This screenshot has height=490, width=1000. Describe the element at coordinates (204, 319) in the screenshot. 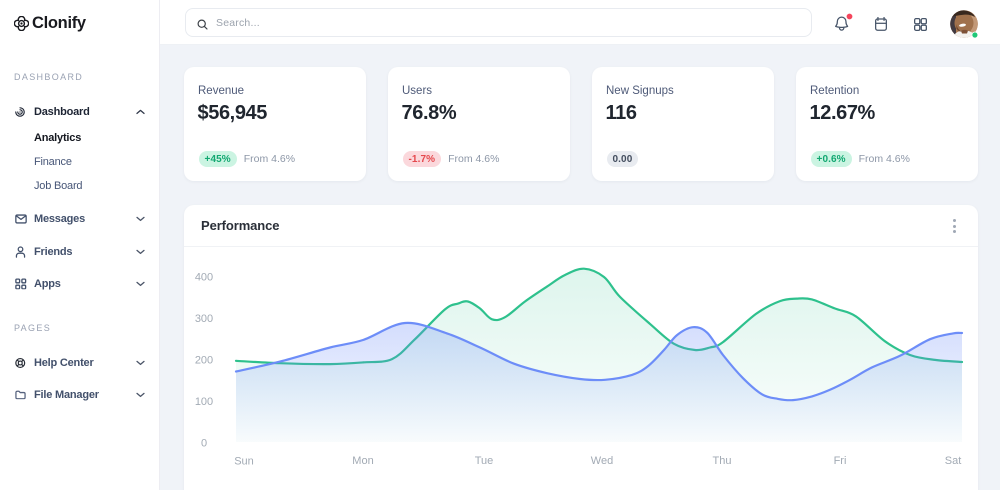

I see `svg-text: 300` at that location.